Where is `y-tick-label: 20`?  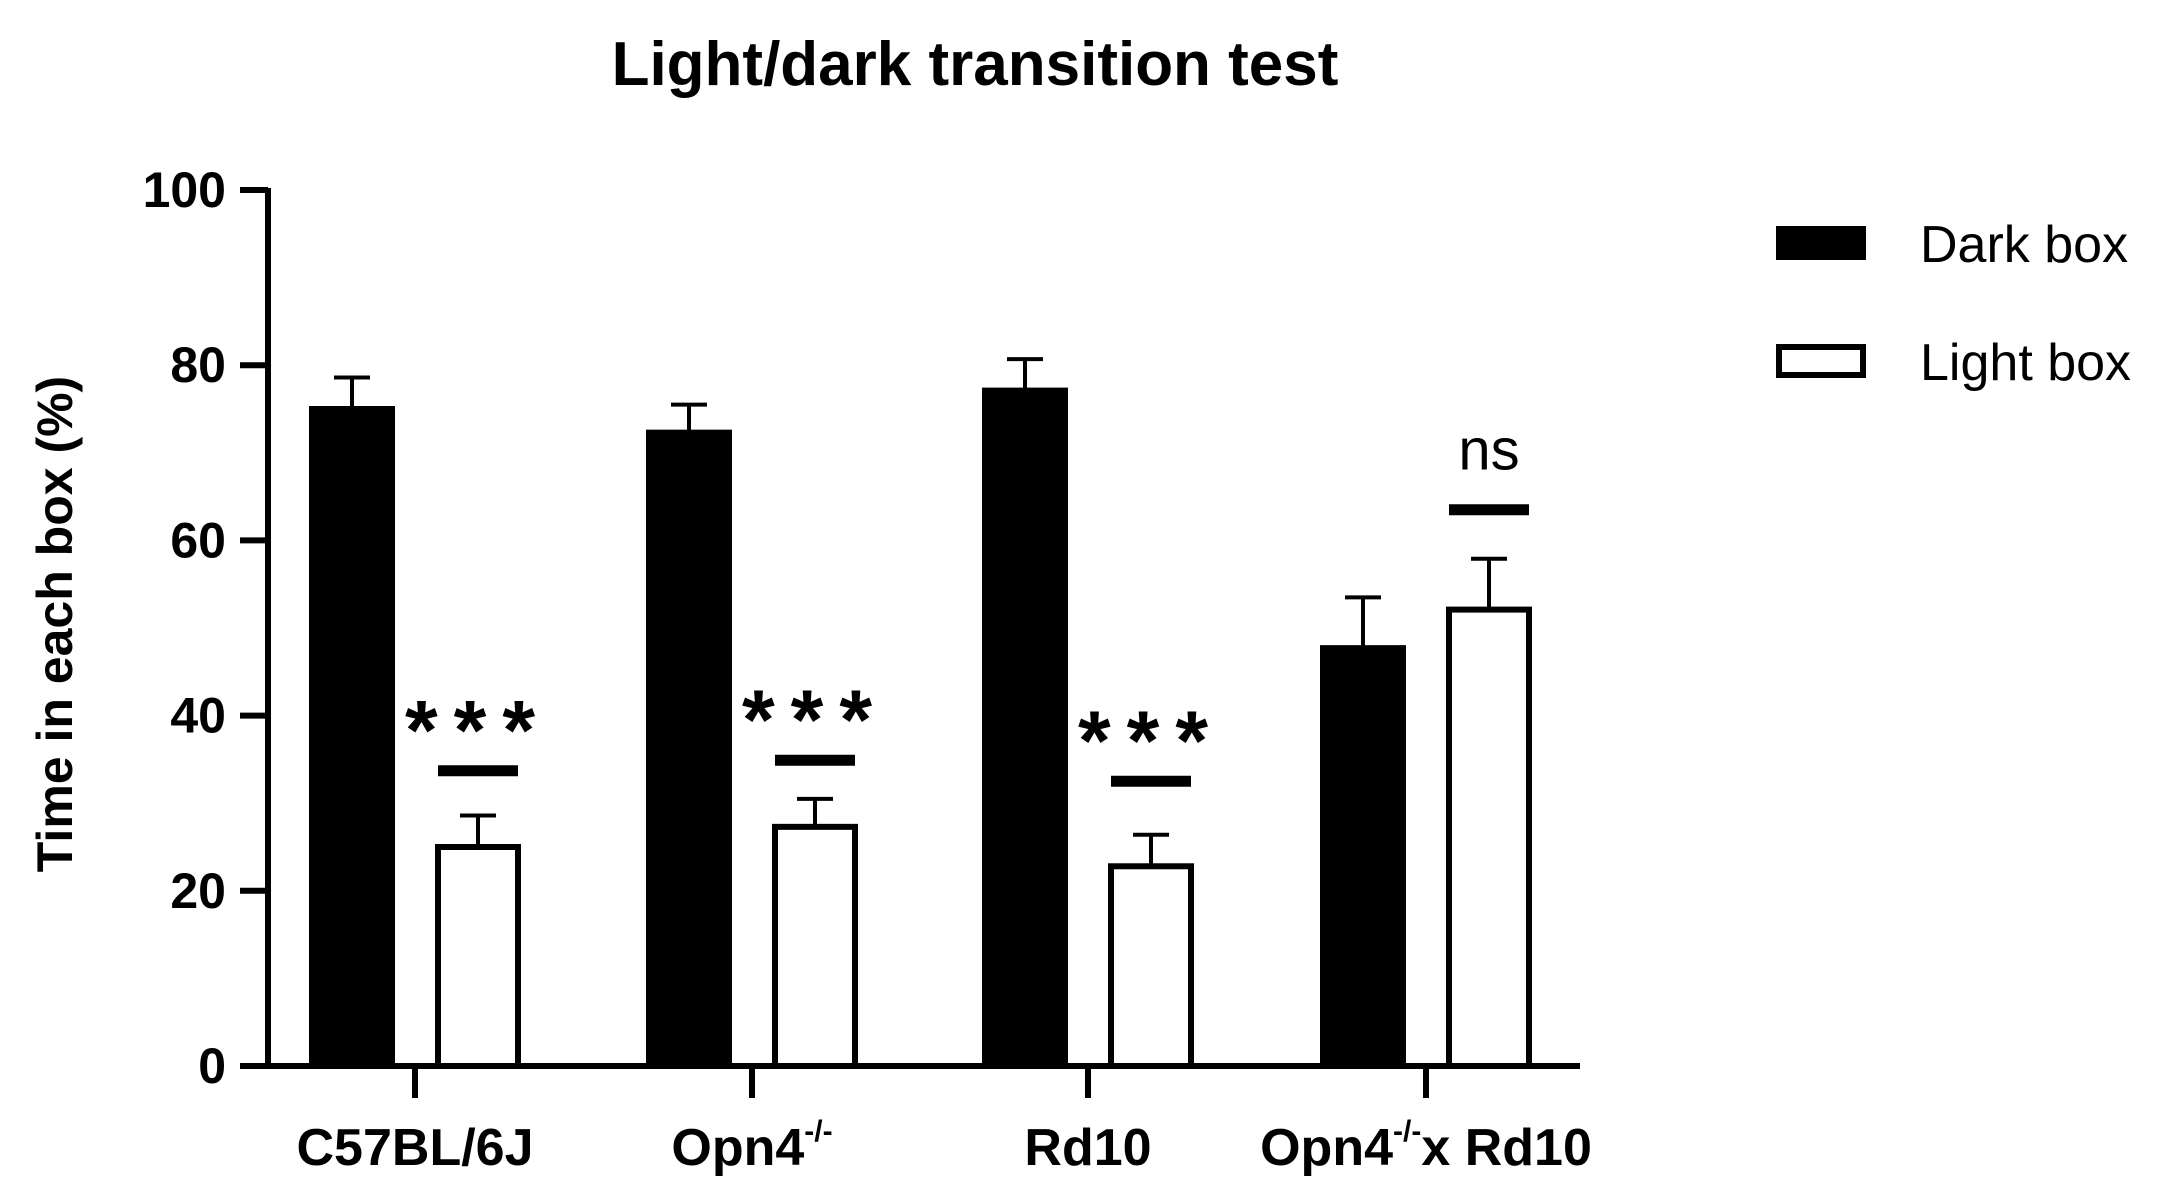 y-tick-label: 20 is located at coordinates (198, 891).